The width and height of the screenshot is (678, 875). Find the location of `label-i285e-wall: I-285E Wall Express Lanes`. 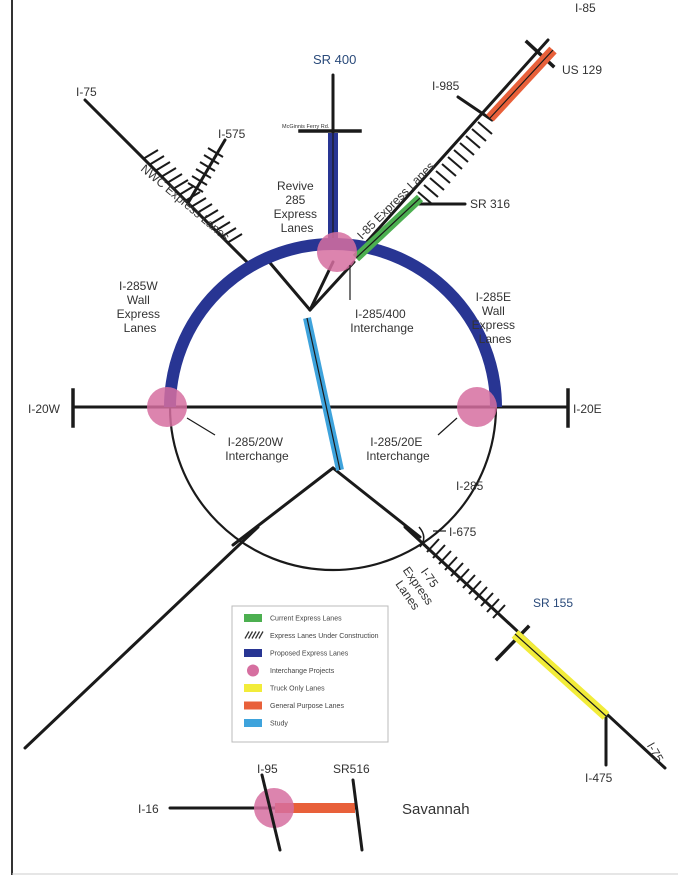

label-i285e-wall: I-285E Wall Express Lanes is located at coordinates (495, 318).